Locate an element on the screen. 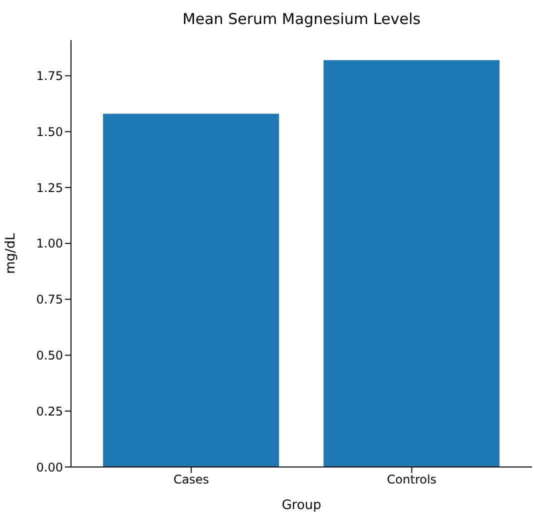  y-tick-label: 0.50 is located at coordinates (49, 355).